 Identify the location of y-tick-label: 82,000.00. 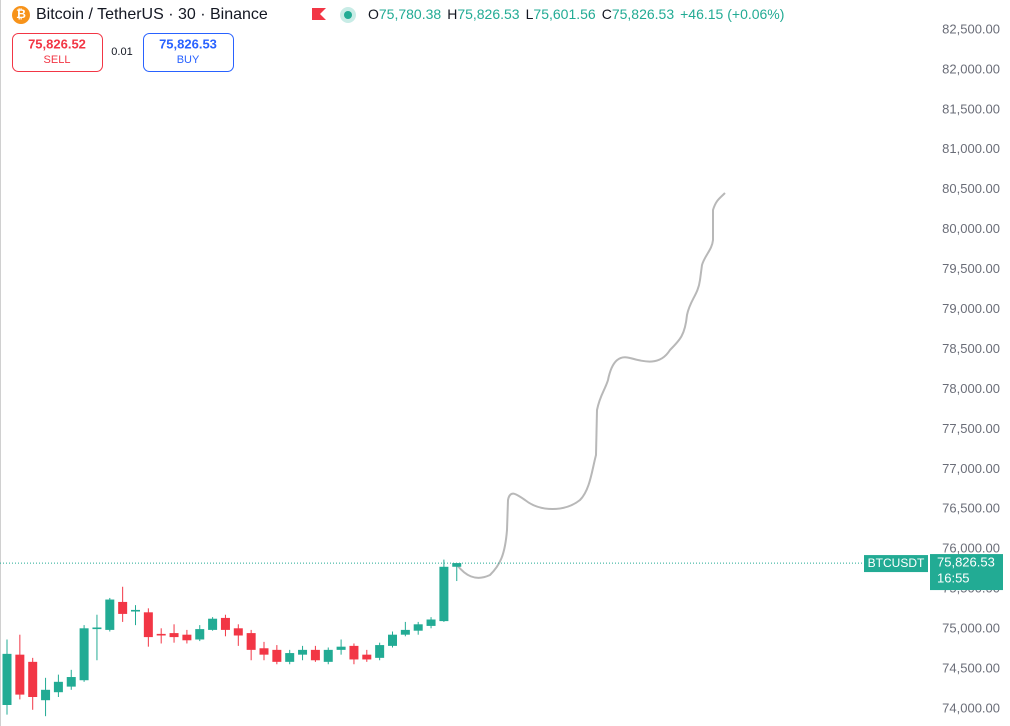
(971, 68).